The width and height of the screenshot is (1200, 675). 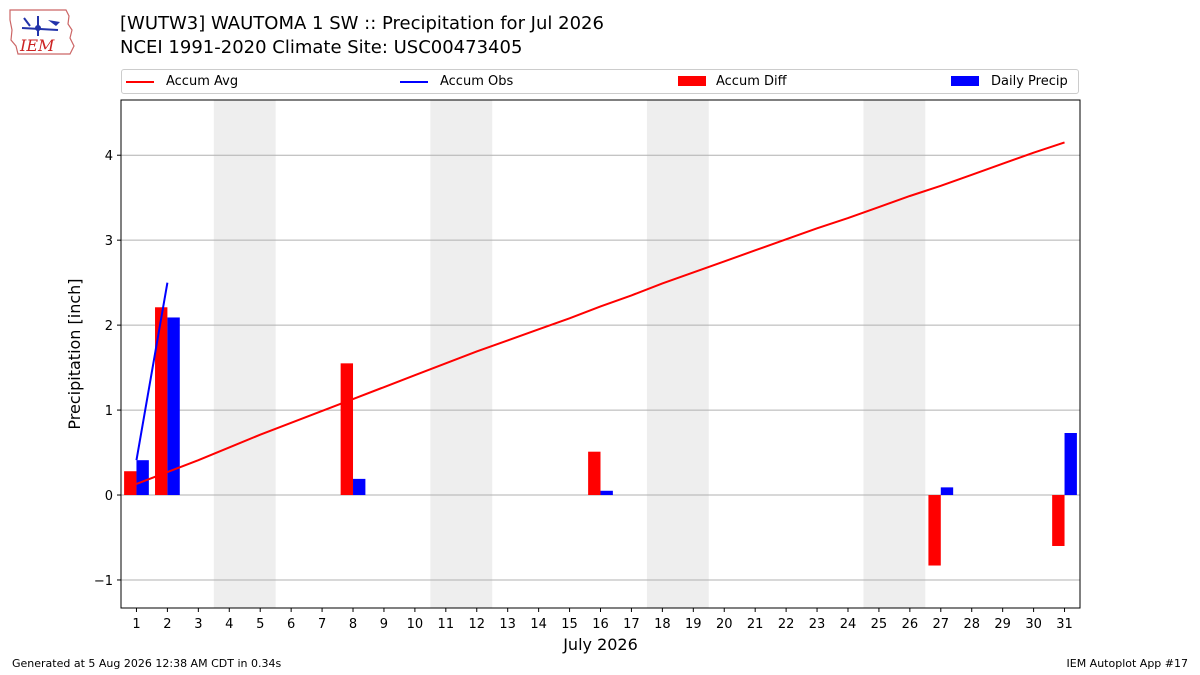 What do you see at coordinates (662, 624) in the screenshot?
I see `x-tick-label: 18` at bounding box center [662, 624].